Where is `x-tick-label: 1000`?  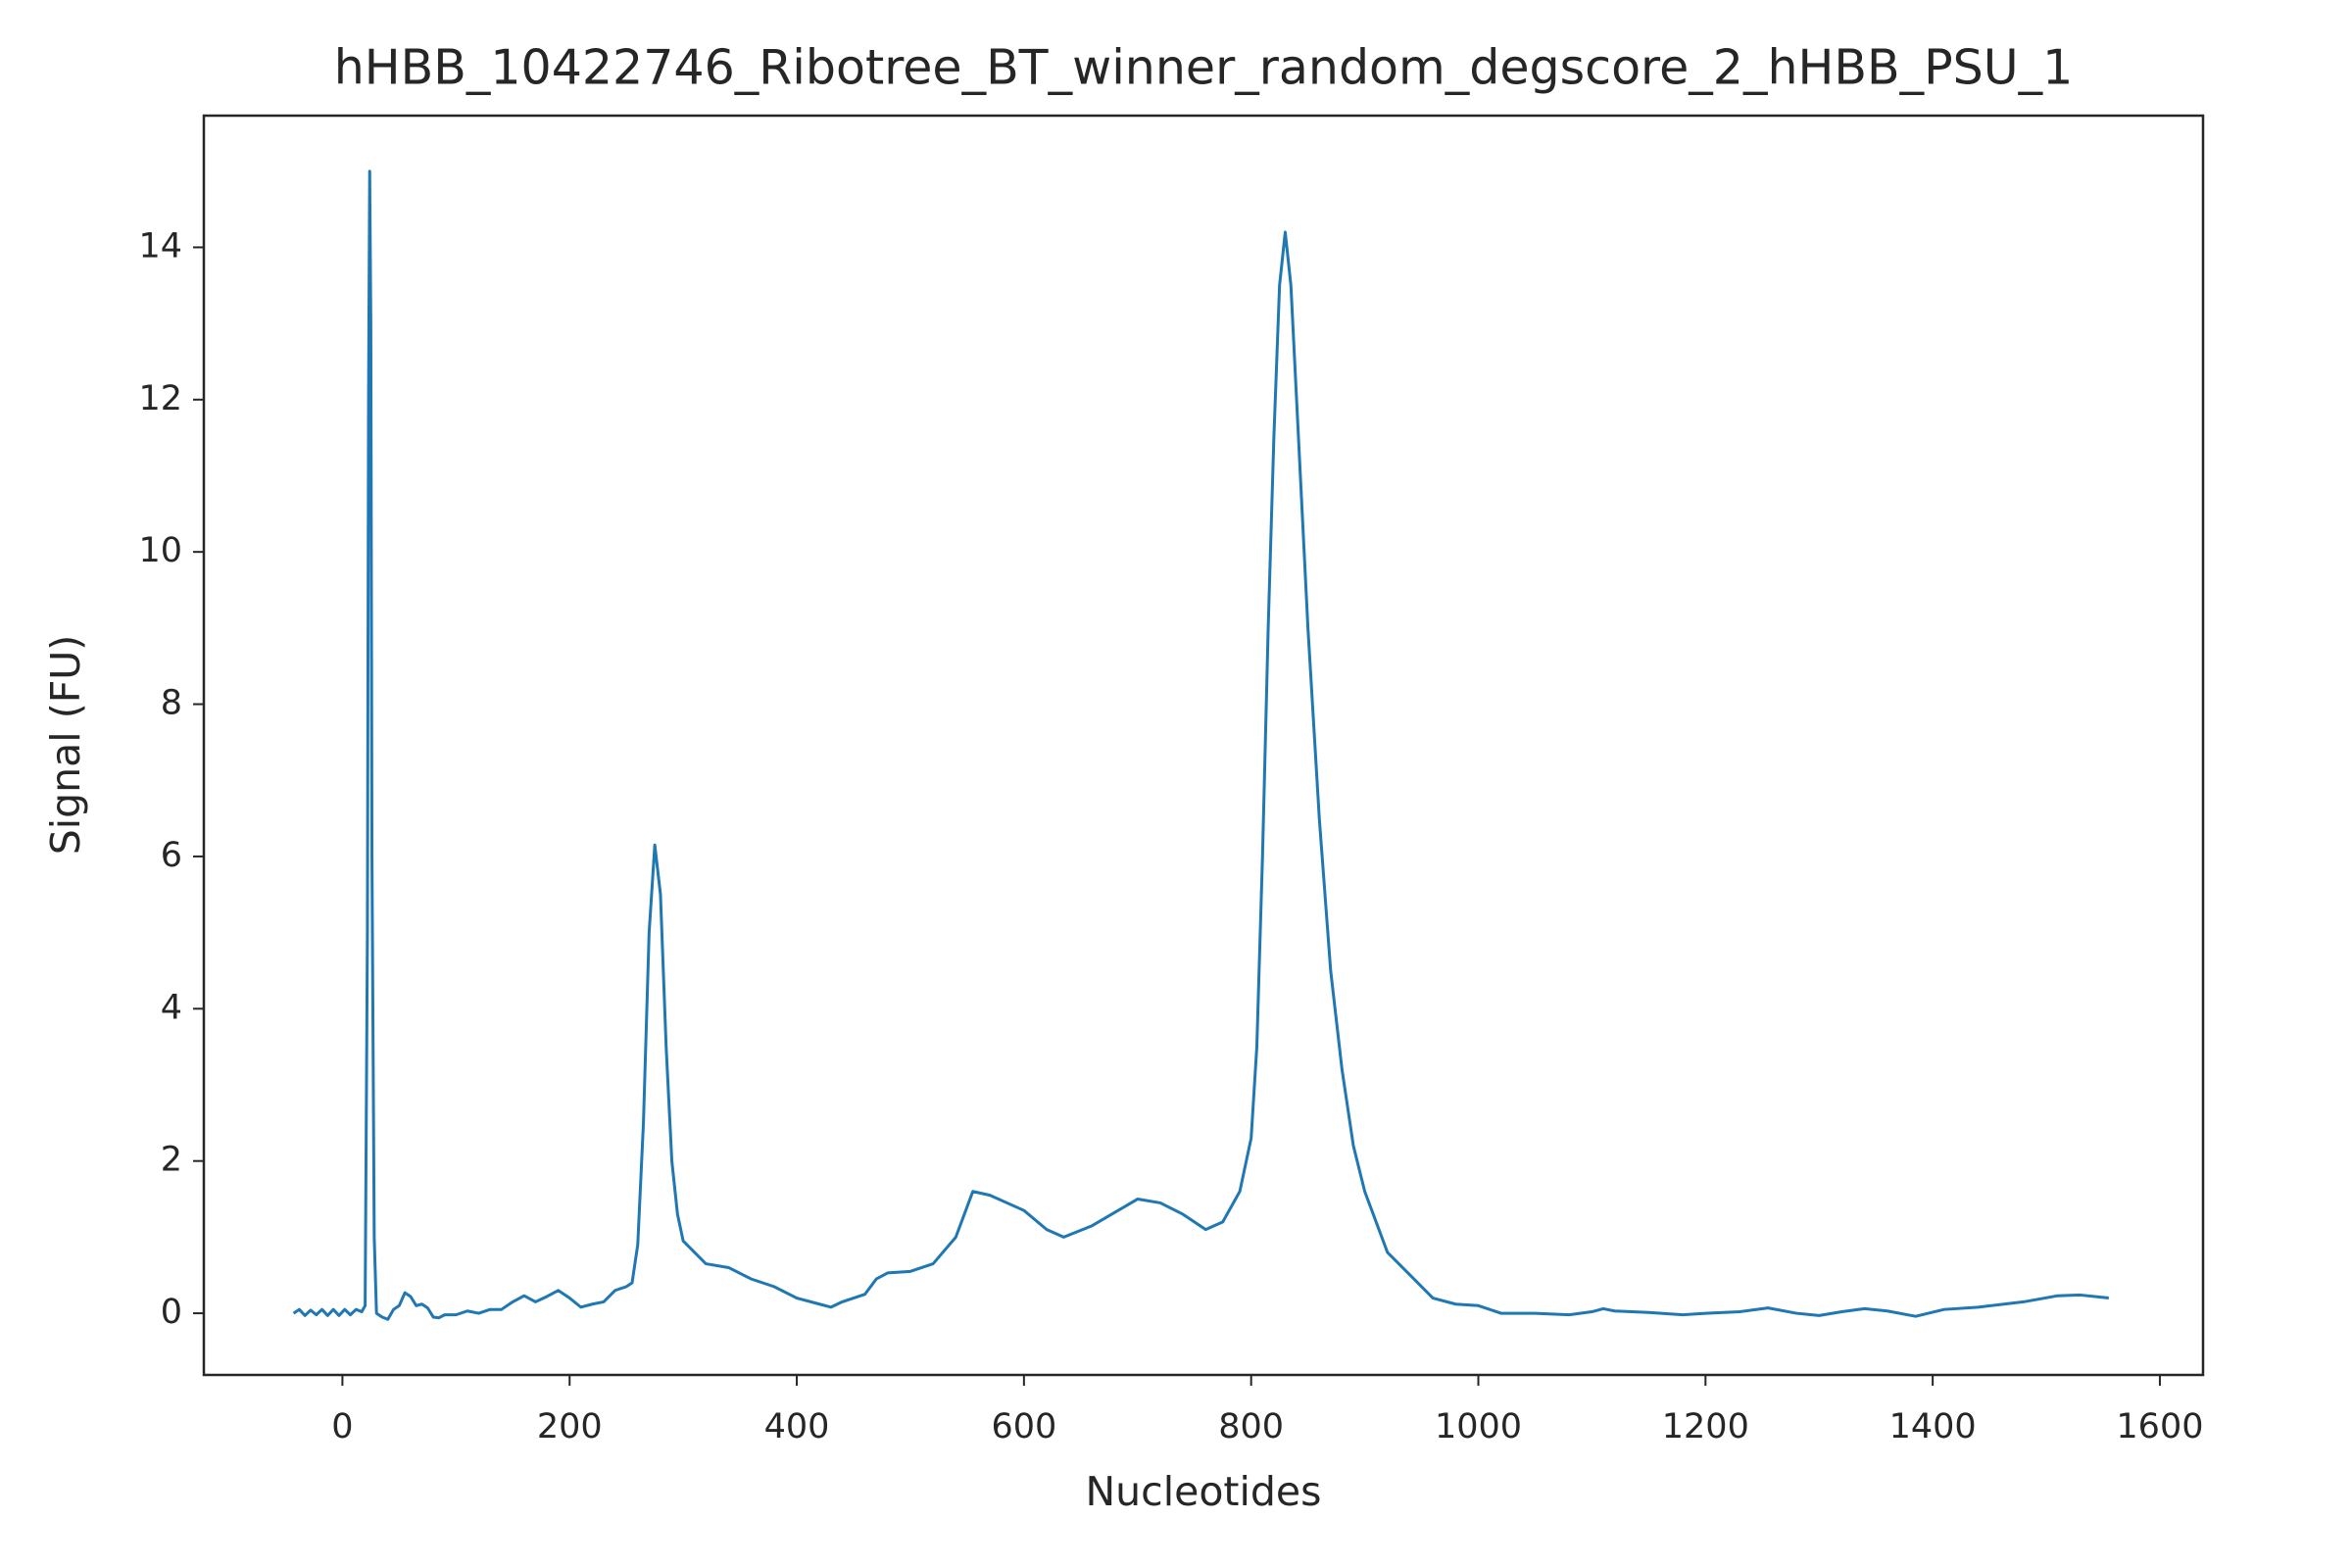 x-tick-label: 1000 is located at coordinates (1478, 1426).